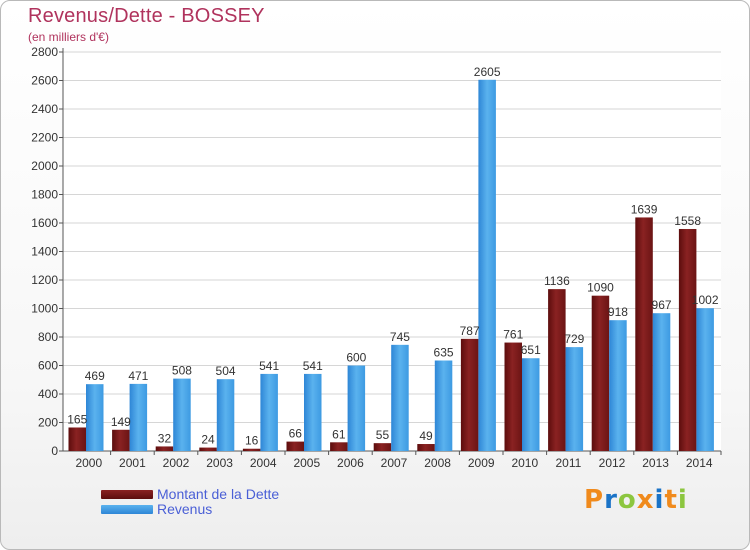 Image resolution: width=750 pixels, height=550 pixels. Describe the element at coordinates (48, 423) in the screenshot. I see `y-tick-label: 200` at that location.